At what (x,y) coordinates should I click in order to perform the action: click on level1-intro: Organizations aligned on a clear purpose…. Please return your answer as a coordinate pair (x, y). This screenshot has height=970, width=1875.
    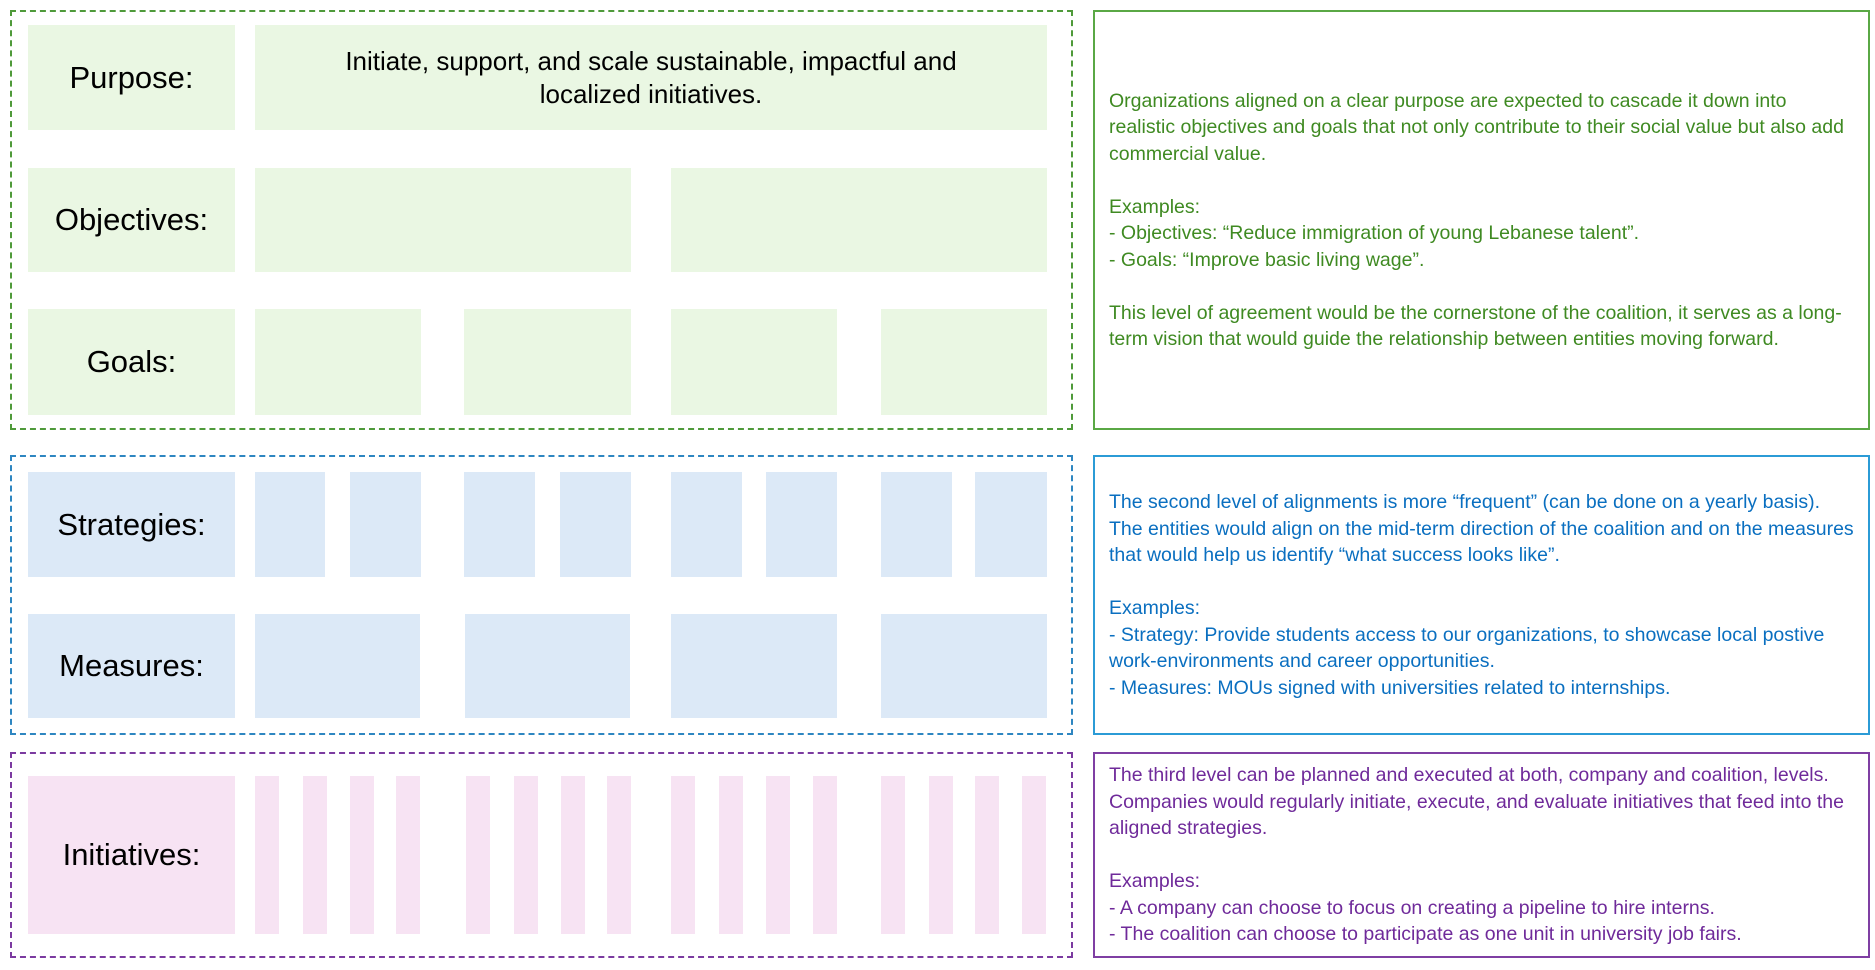
    Looking at the image, I should click on (1476, 127).